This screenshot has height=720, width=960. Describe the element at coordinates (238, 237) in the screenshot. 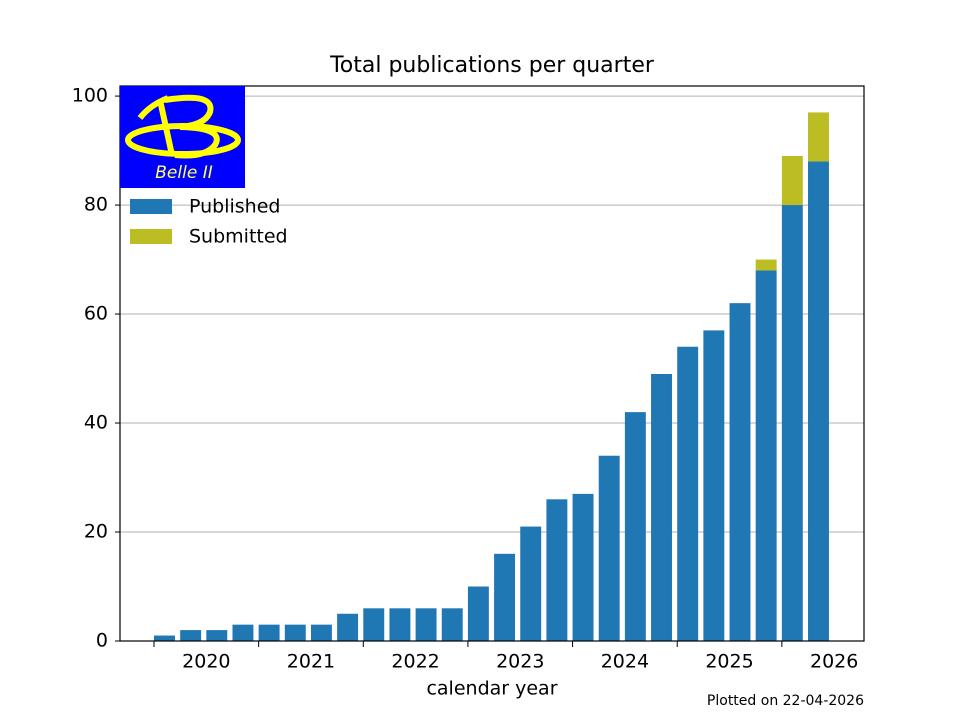

I see `legend-label: Submitted` at that location.